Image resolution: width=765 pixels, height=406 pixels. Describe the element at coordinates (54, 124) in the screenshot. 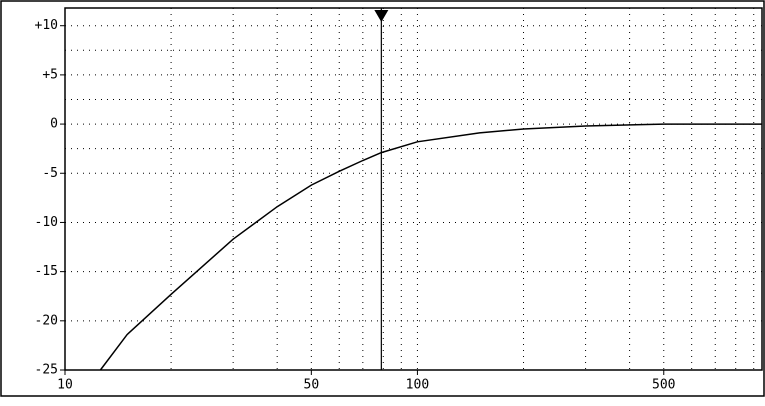

I see `y-tick-label: 0` at that location.